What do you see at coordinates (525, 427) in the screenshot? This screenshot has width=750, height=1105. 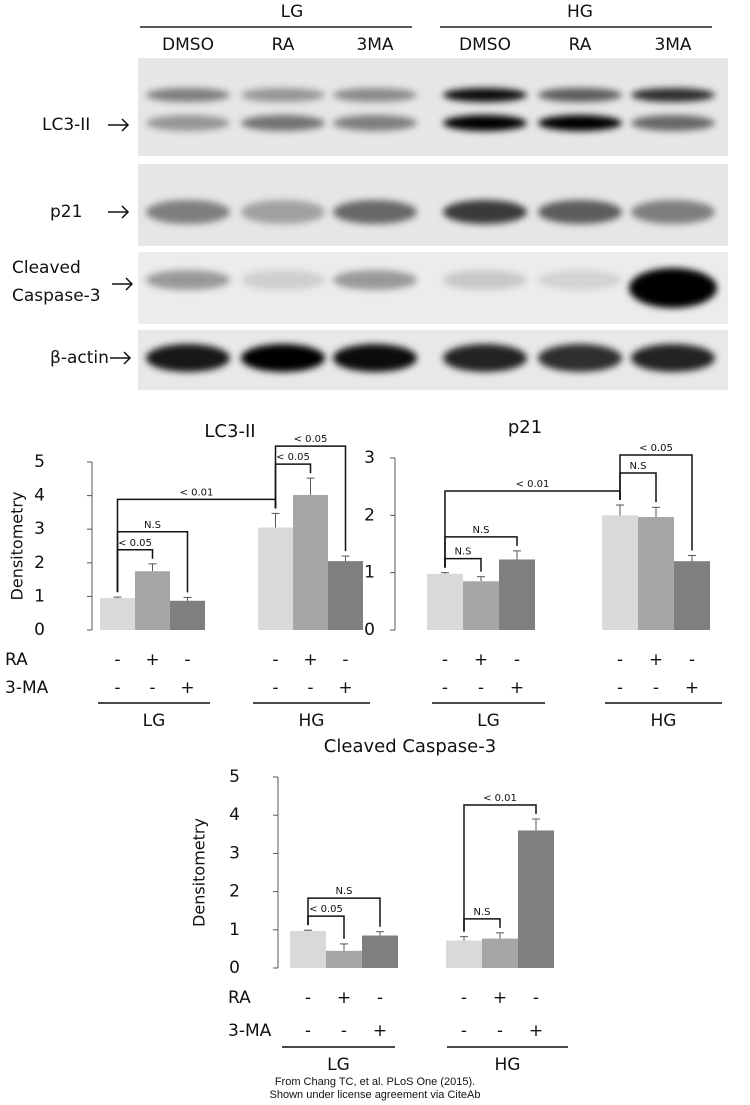 I see `chart-title: p21` at bounding box center [525, 427].